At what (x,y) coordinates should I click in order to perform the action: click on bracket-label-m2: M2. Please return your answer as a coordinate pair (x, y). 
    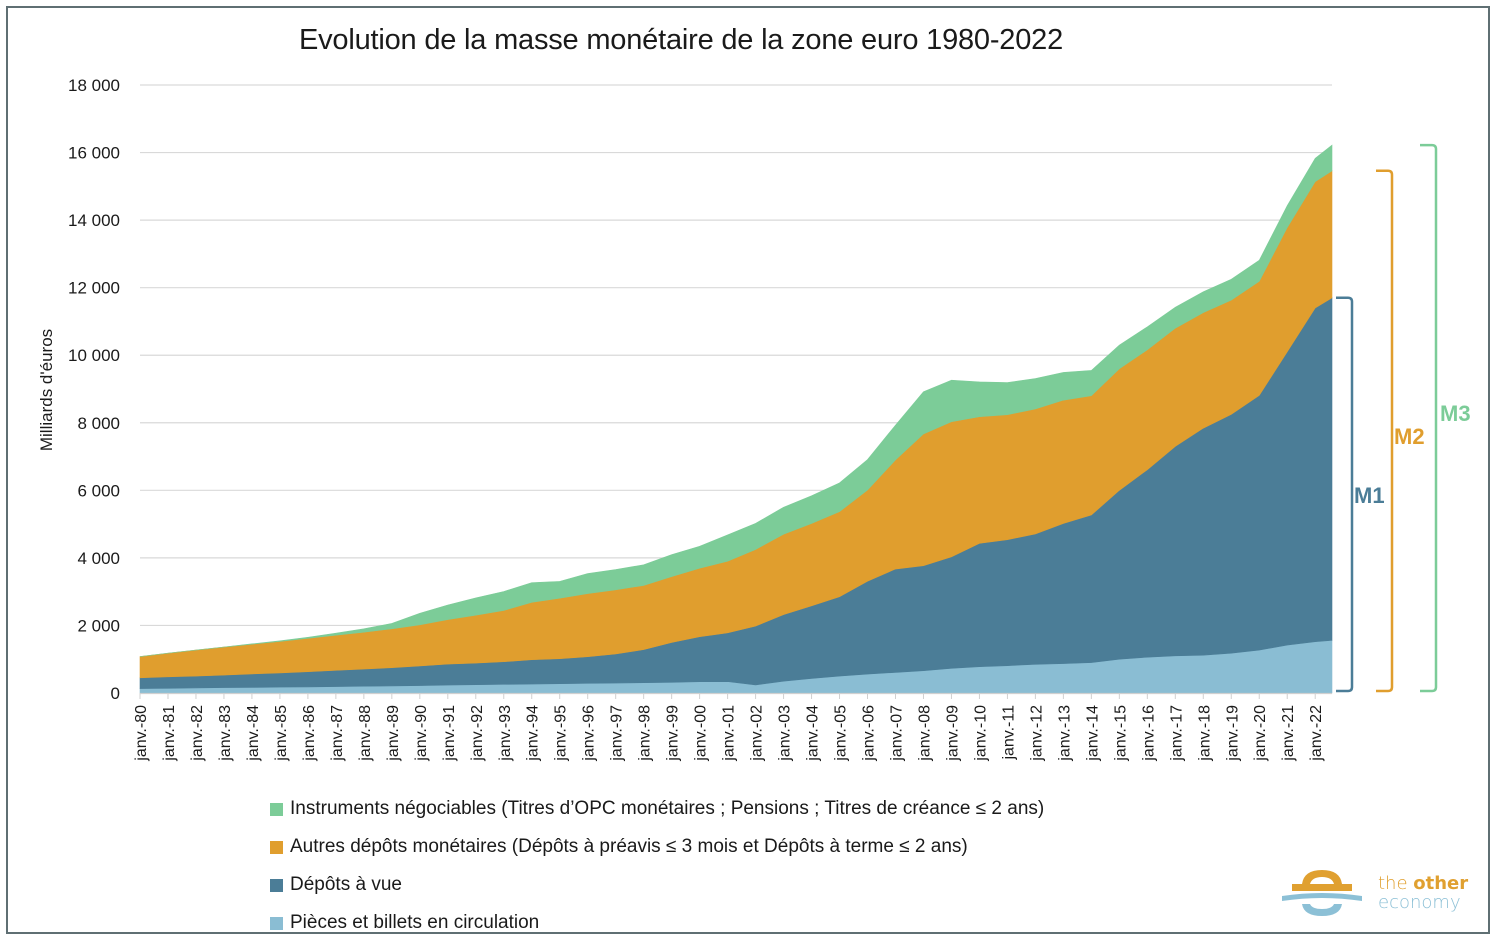
    Looking at the image, I should click on (1409, 436).